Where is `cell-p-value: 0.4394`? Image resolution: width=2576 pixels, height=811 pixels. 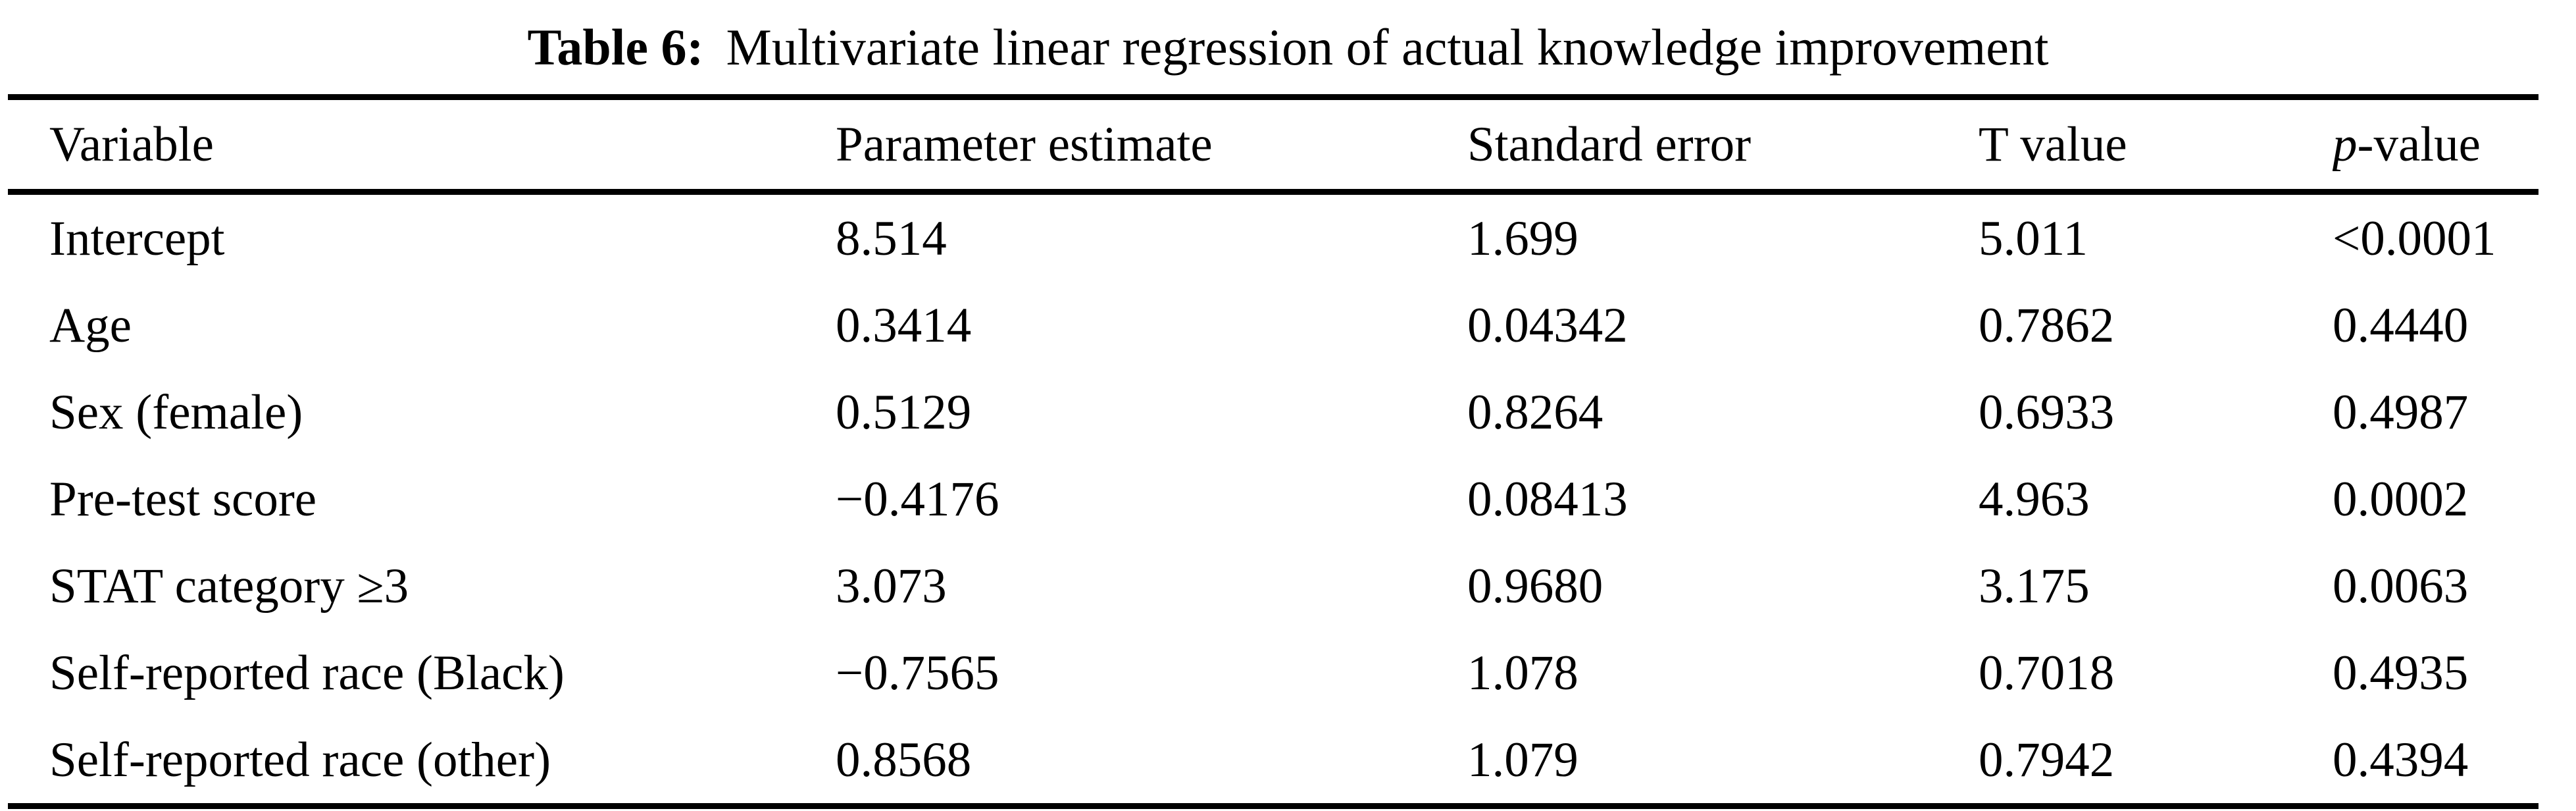
cell-p-value: 0.4394 is located at coordinates (2401, 759).